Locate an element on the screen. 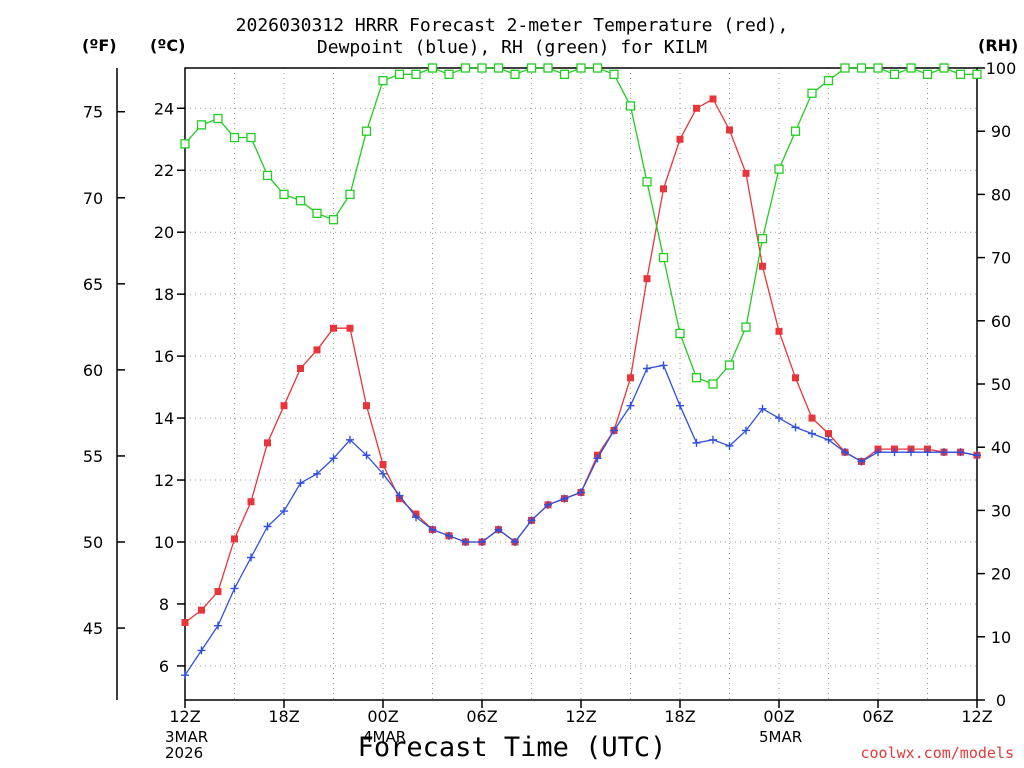 This screenshot has width=1024, height=768. celsius-tick-label: 14 is located at coordinates (164, 418).